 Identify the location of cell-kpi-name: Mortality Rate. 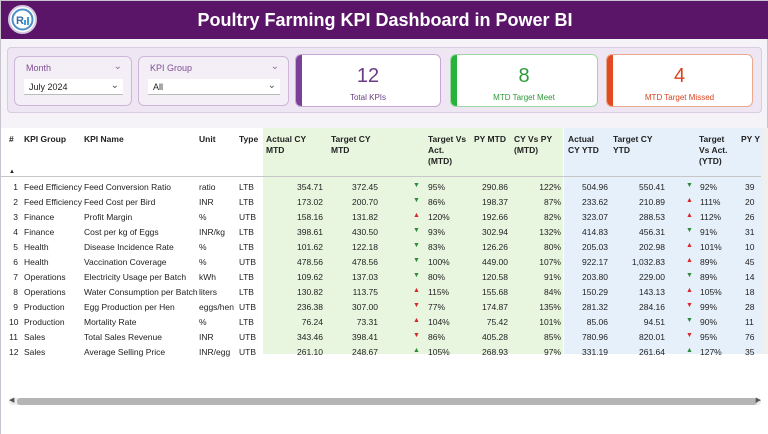
(110, 322).